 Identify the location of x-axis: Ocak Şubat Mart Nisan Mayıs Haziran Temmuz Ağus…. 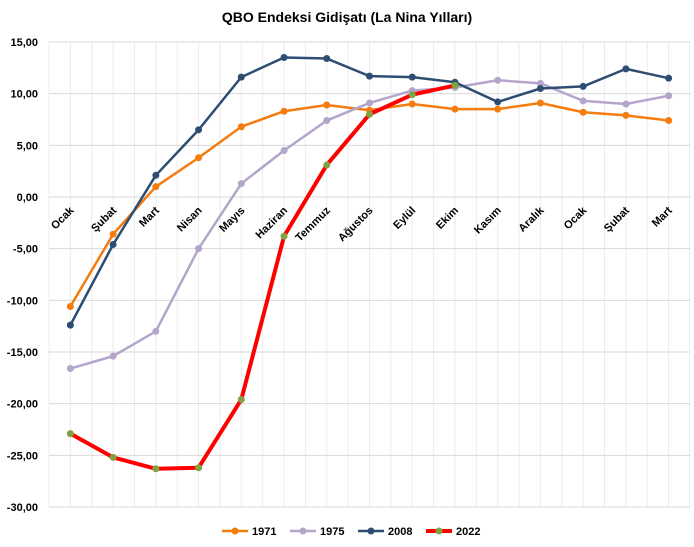
(362, 224).